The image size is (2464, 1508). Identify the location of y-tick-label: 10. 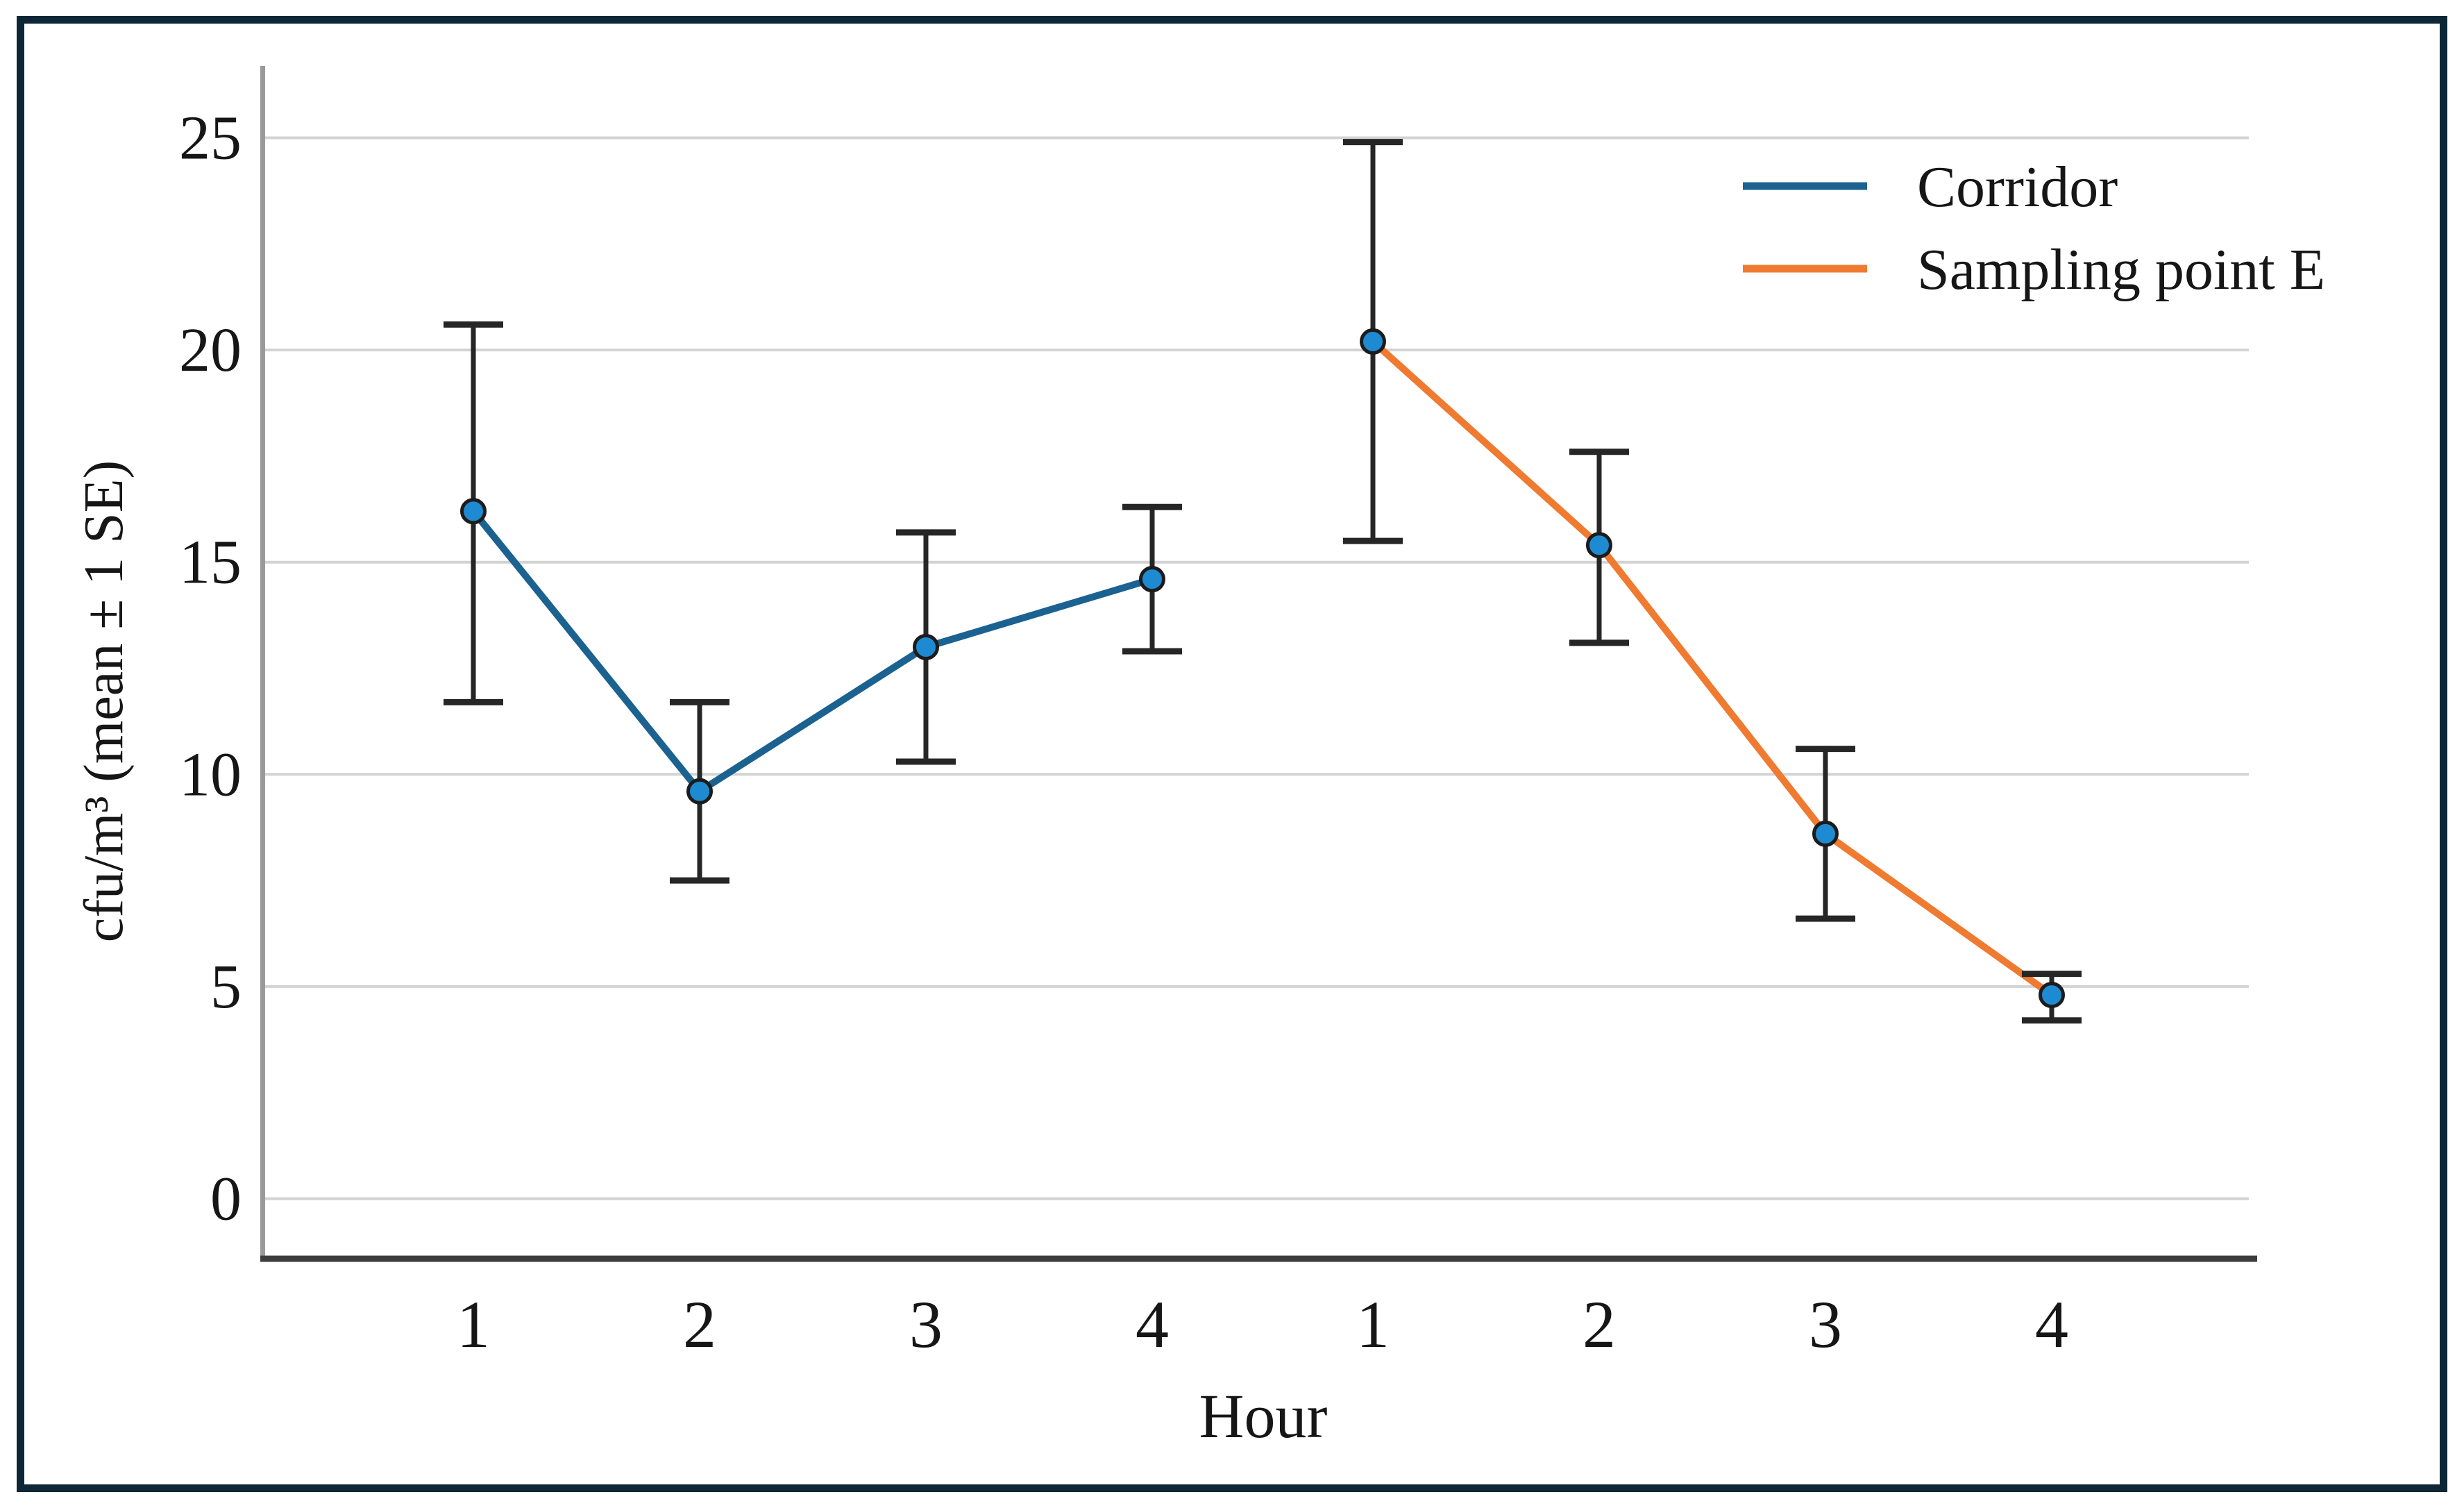
(211, 774).